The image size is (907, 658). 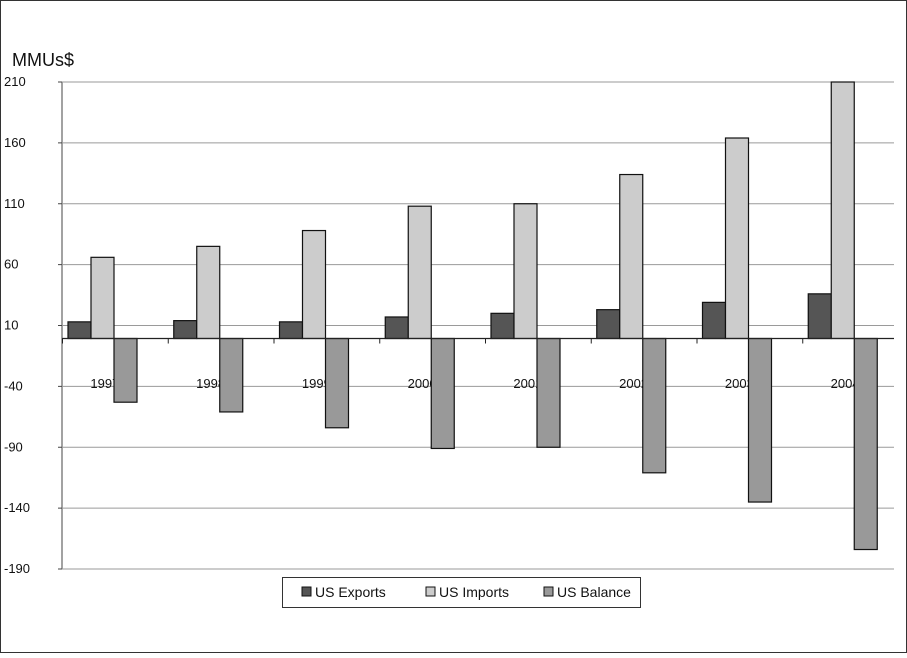 What do you see at coordinates (43, 60) in the screenshot?
I see `y-axis-label: MMUs$` at bounding box center [43, 60].